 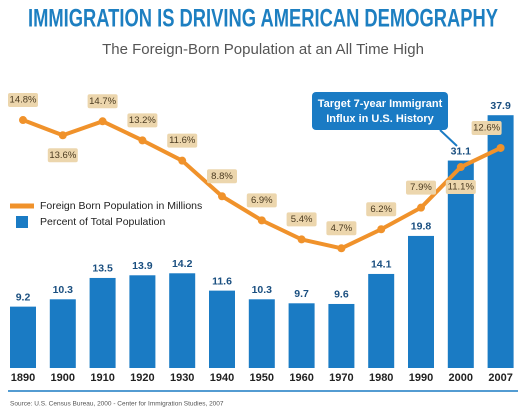 I want to click on bar-value-label: 13.9, so click(x=142, y=266).